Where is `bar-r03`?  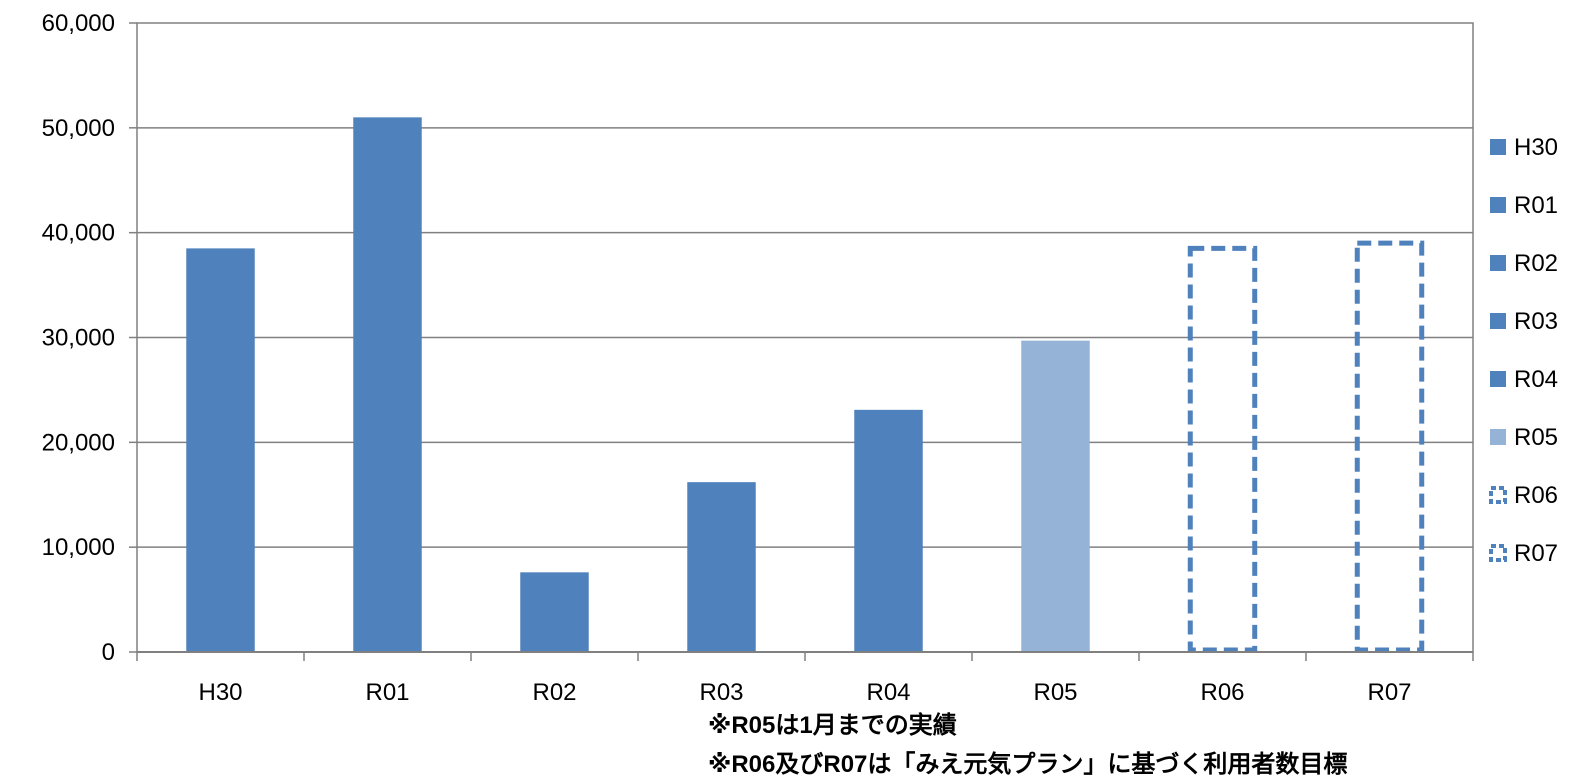
bar-r03 is located at coordinates (721, 567).